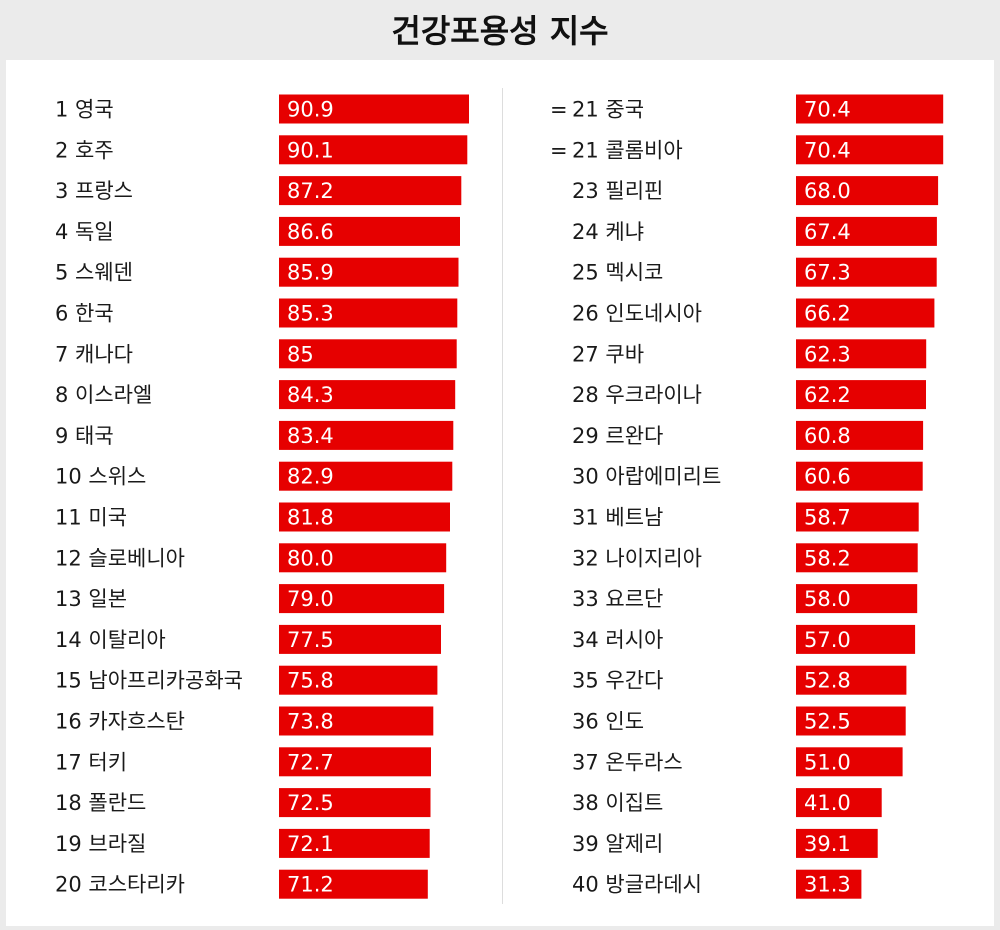 This screenshot has height=930, width=1000. I want to click on bar-row: 23 필리핀 68.0, so click(755, 191).